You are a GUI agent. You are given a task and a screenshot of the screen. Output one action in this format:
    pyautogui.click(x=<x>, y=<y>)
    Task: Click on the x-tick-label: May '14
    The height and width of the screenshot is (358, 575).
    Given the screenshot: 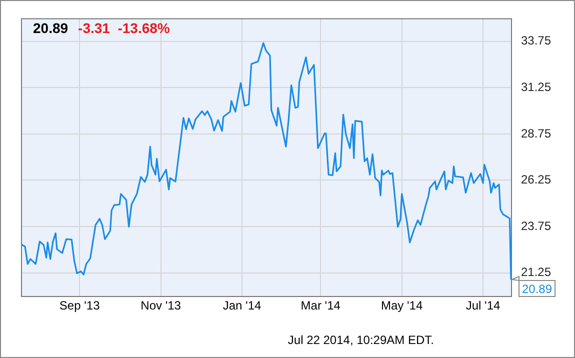 What is the action you would take?
    pyautogui.click(x=401, y=305)
    